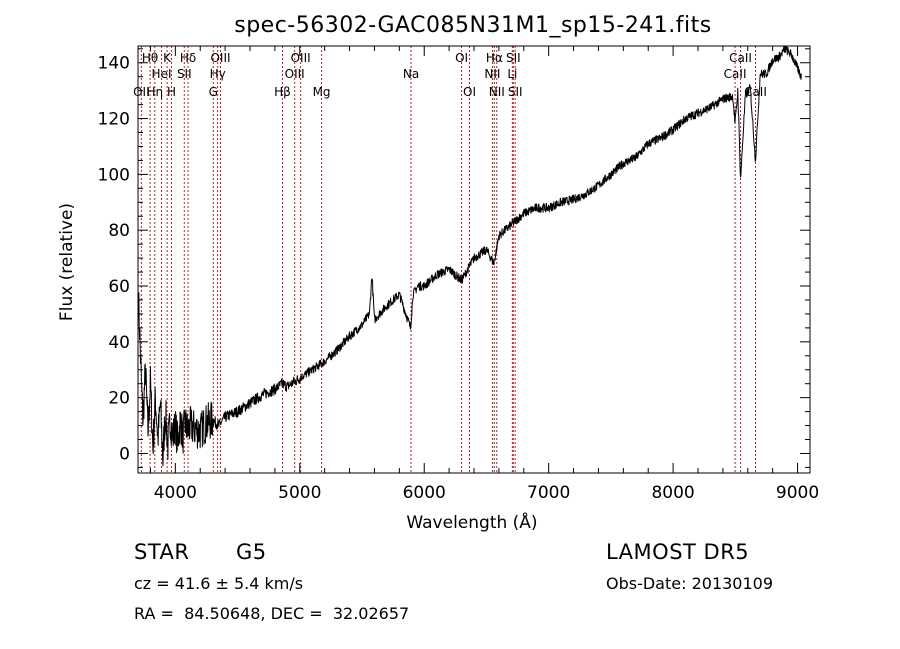 Image resolution: width=900 pixels, height=649 pixels. What do you see at coordinates (119, 287) in the screenshot?
I see `y-tick-label: 60` at bounding box center [119, 287].